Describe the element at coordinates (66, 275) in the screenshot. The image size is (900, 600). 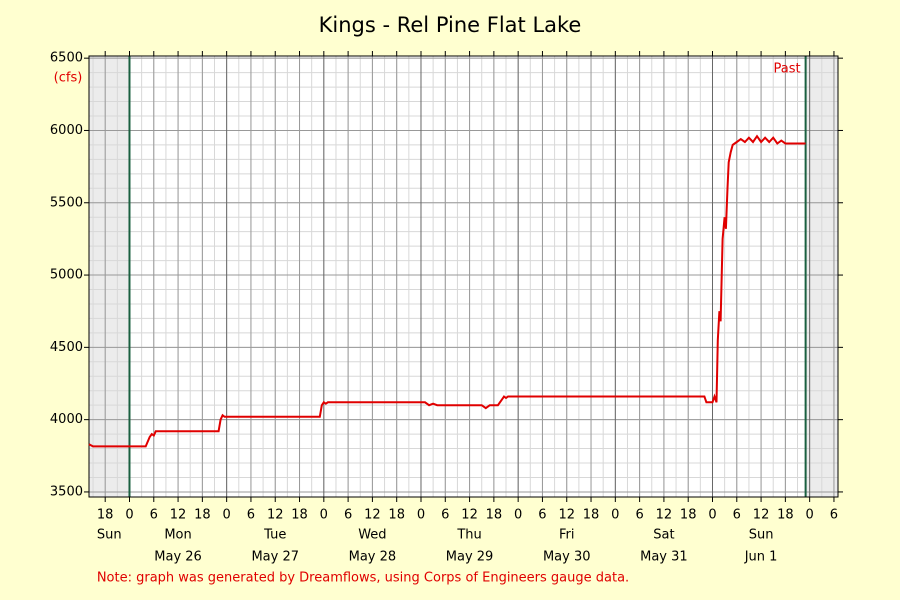
I see `y-tick-label: 5000` at that location.